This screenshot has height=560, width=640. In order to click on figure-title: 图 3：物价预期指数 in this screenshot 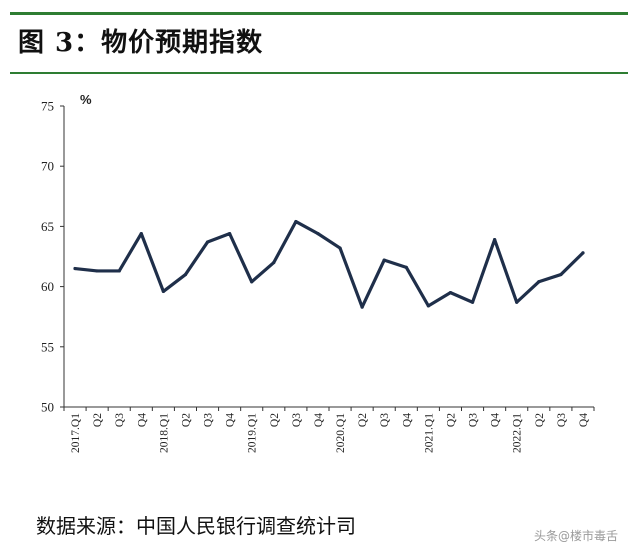, I will do `click(141, 43)`.